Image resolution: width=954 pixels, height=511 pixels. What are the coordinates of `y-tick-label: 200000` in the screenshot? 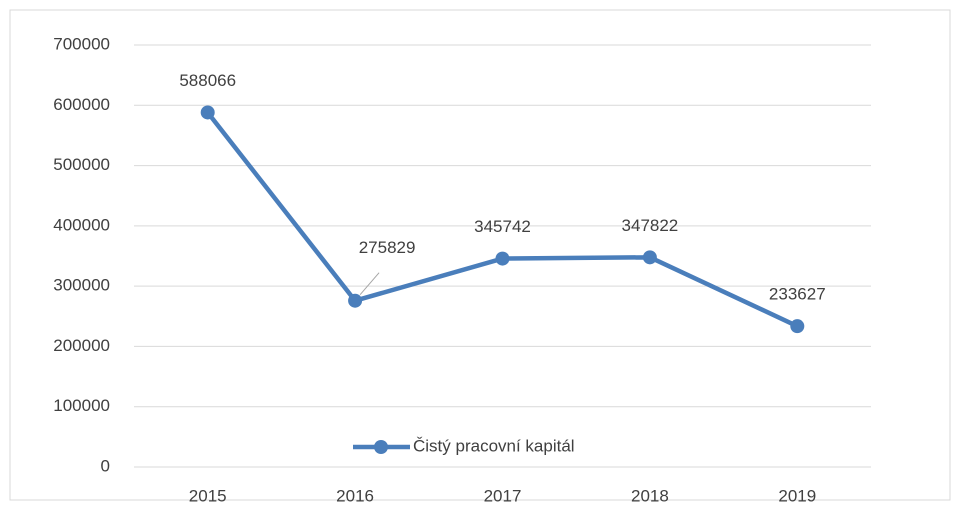 It's located at (81, 345).